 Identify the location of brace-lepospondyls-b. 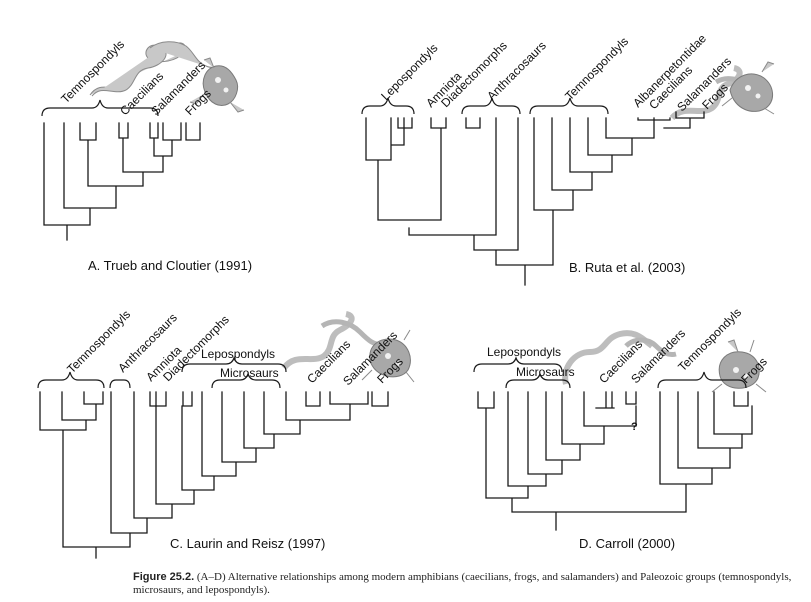
(388, 106).